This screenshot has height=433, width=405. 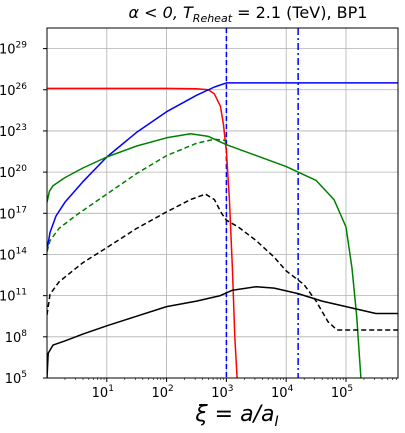 What do you see at coordinates (137, 195) in the screenshot?
I see `series-line` at bounding box center [137, 195].